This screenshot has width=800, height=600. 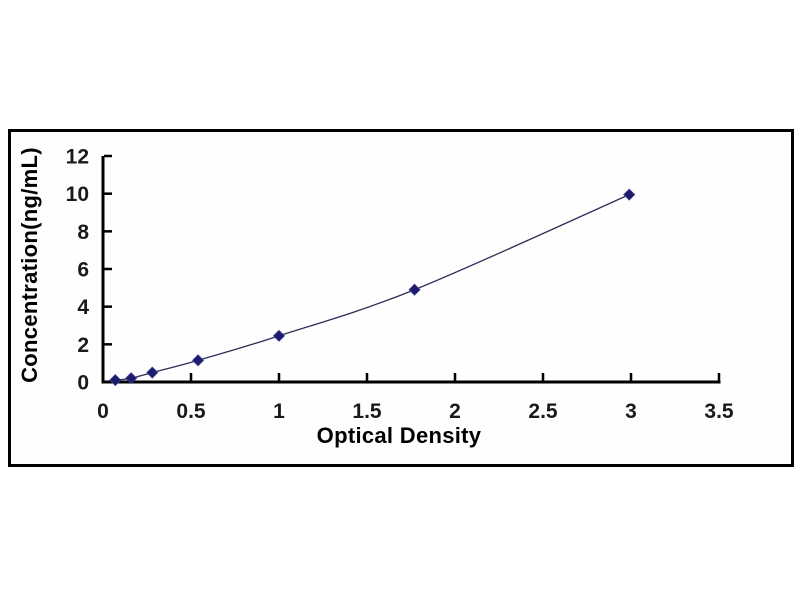 I want to click on y-tick-label: 2, so click(x=83, y=345).